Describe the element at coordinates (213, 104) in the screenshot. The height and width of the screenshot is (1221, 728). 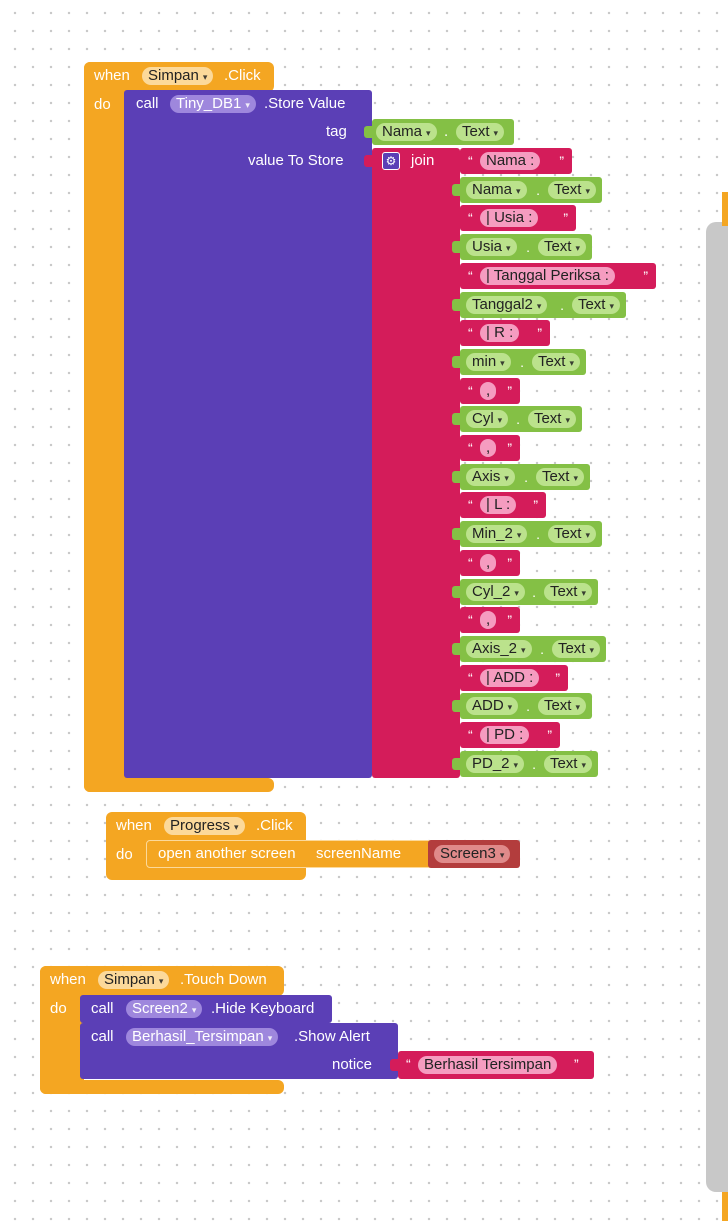
I see `component-dropdown-tinydb: Tiny_DB1 ▾` at that location.